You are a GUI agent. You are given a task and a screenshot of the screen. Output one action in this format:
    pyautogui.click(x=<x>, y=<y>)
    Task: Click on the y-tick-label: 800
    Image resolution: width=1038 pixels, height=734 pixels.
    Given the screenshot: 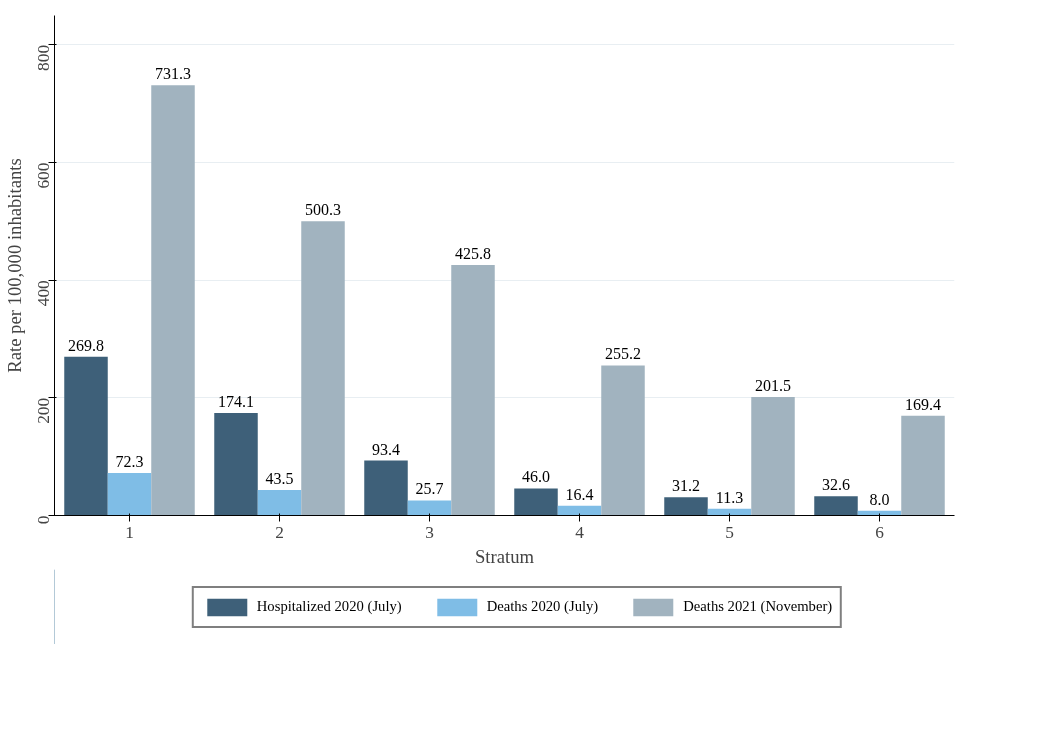 What is the action you would take?
    pyautogui.click(x=43, y=57)
    